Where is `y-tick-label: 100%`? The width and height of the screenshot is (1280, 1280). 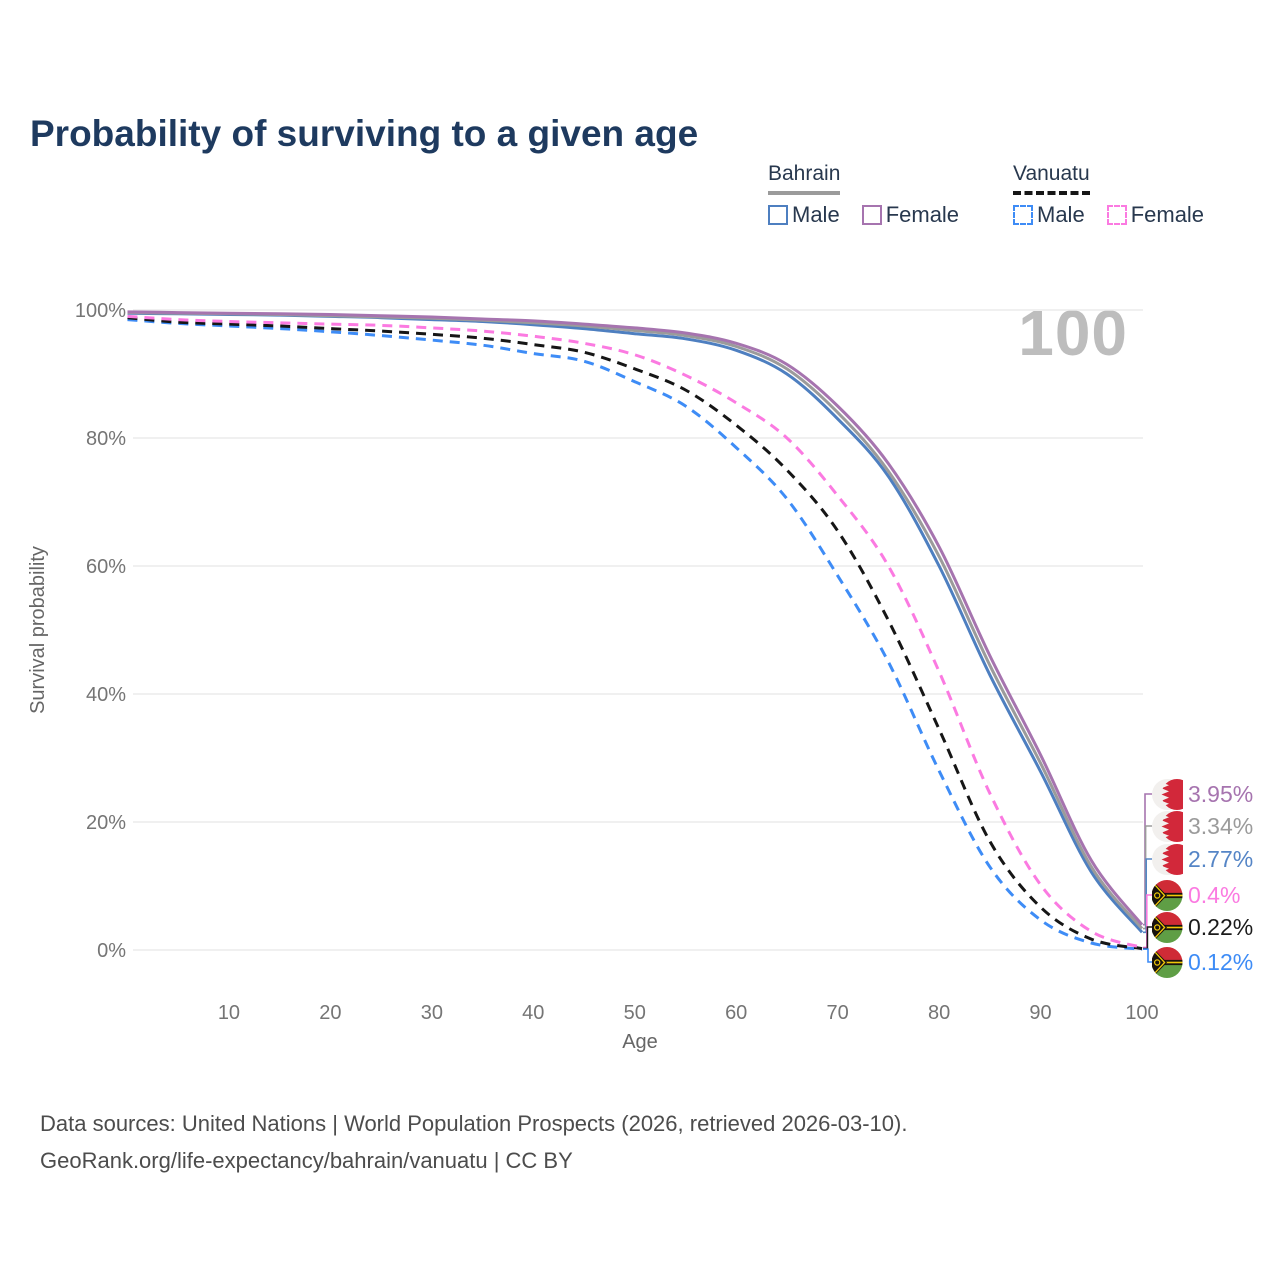 y-tick-label: 100% is located at coordinates (100, 311).